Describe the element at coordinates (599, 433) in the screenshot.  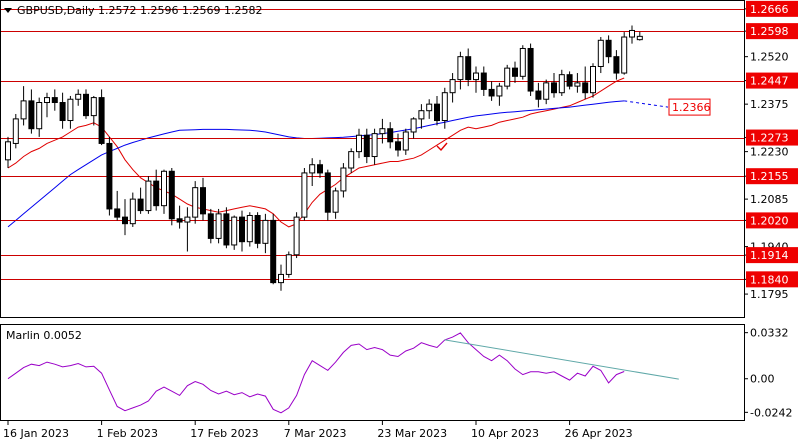
I see `x-tick-label: 26 Apr 2023` at that location.